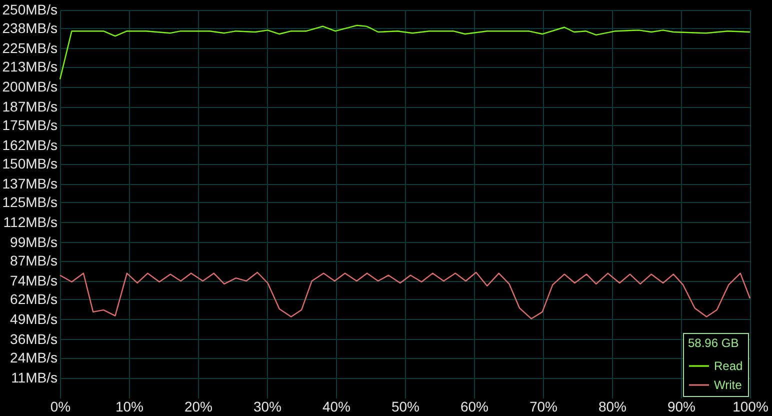 The image size is (772, 416). I want to click on y-tick-label: 99MB/s, so click(34, 242).